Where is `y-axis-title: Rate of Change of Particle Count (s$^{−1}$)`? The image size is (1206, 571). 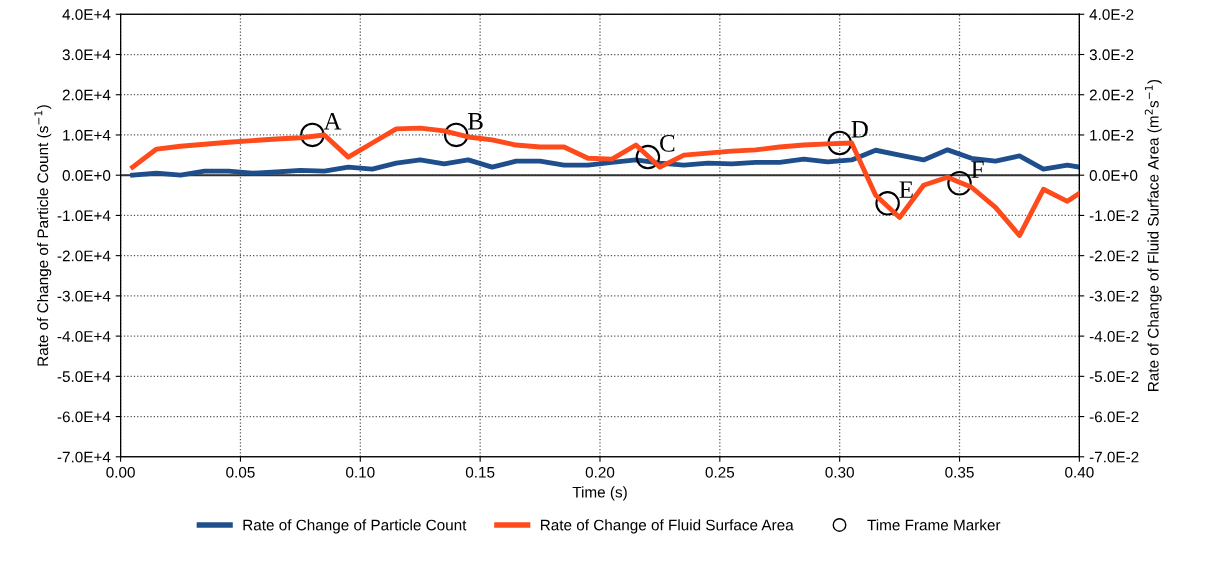
y-axis-title: Rate of Change of Particle Count (s$^{−1}$) is located at coordinates (43, 235).